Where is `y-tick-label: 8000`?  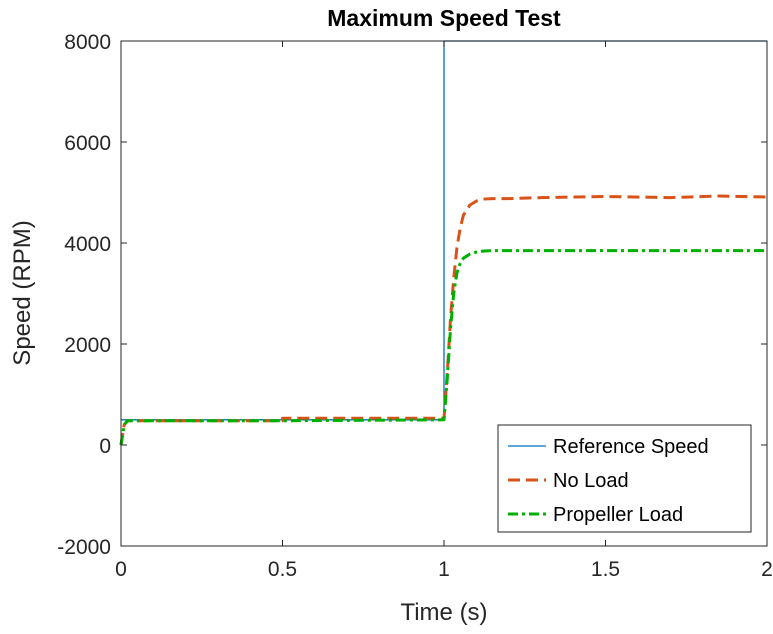
y-tick-label: 8000 is located at coordinates (87, 42).